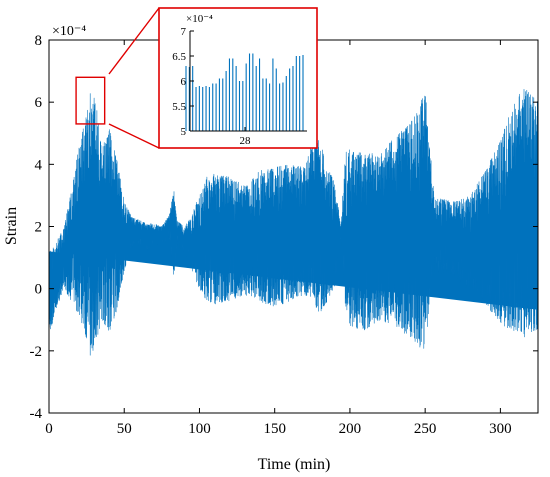  I want to click on x-tick-label: 200, so click(350, 429).